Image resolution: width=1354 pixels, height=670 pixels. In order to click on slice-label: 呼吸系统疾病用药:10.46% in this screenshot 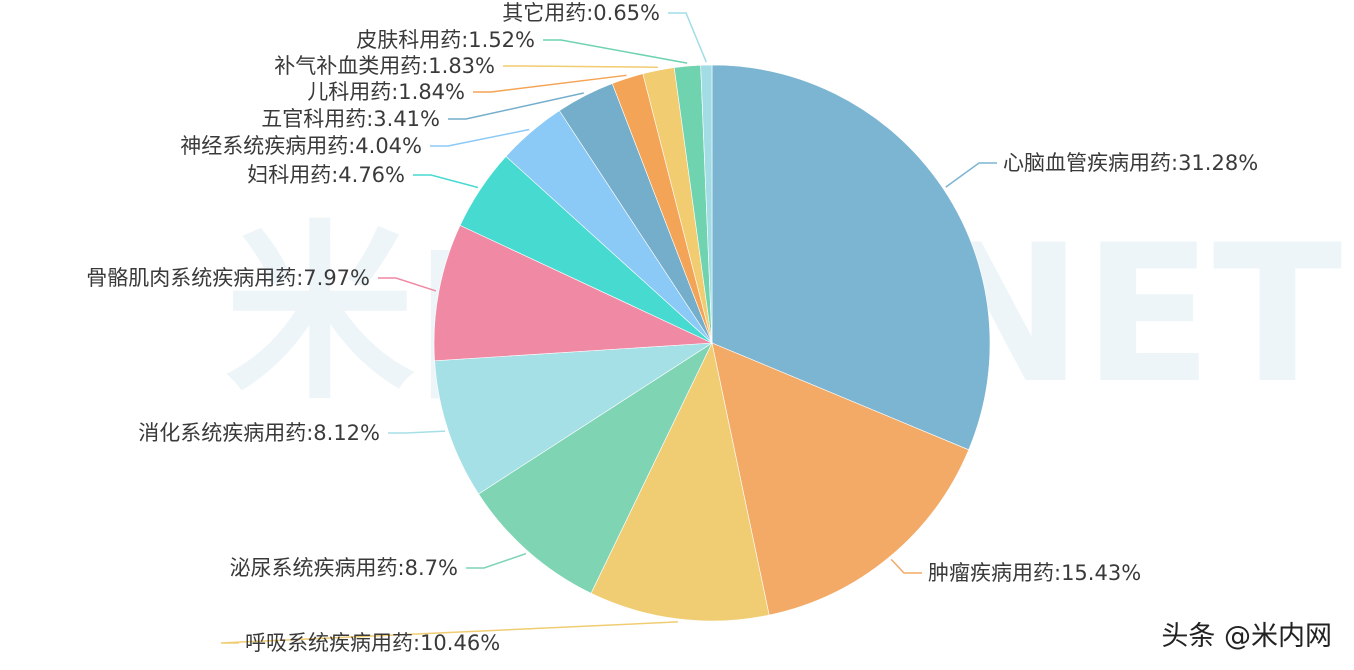, I will do `click(372, 643)`.